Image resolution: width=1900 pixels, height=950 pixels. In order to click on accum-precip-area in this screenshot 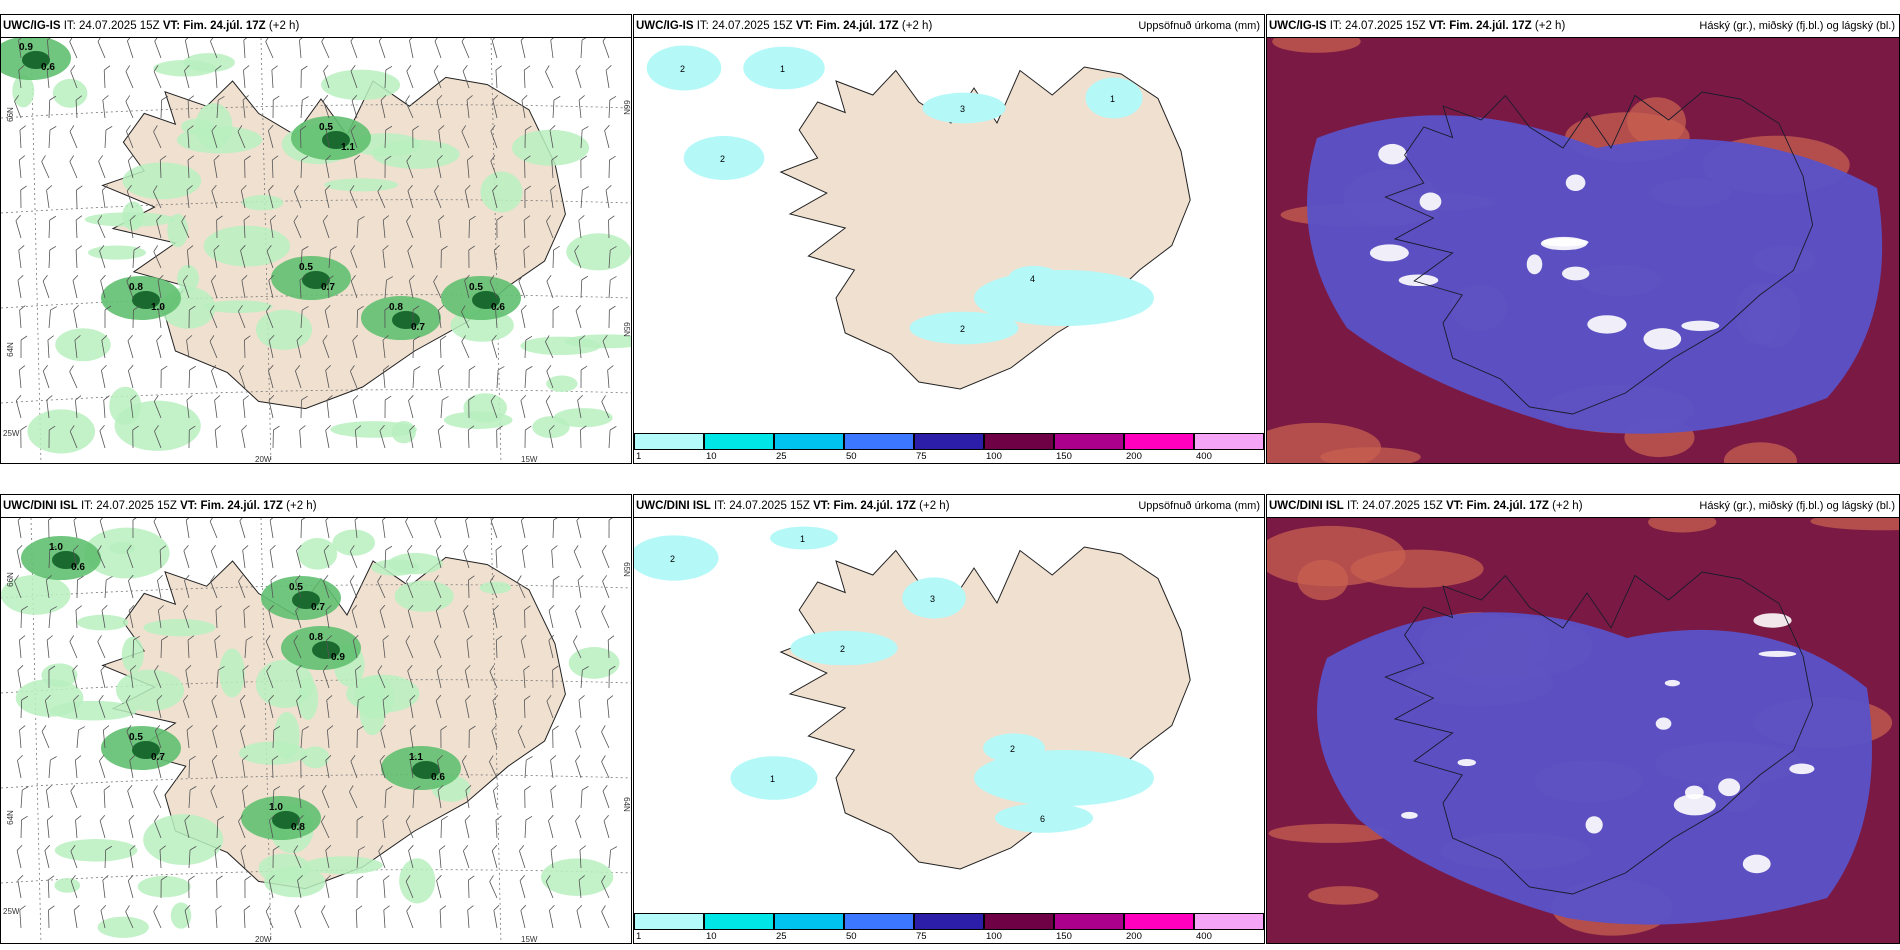, I will do `click(964, 108)`.